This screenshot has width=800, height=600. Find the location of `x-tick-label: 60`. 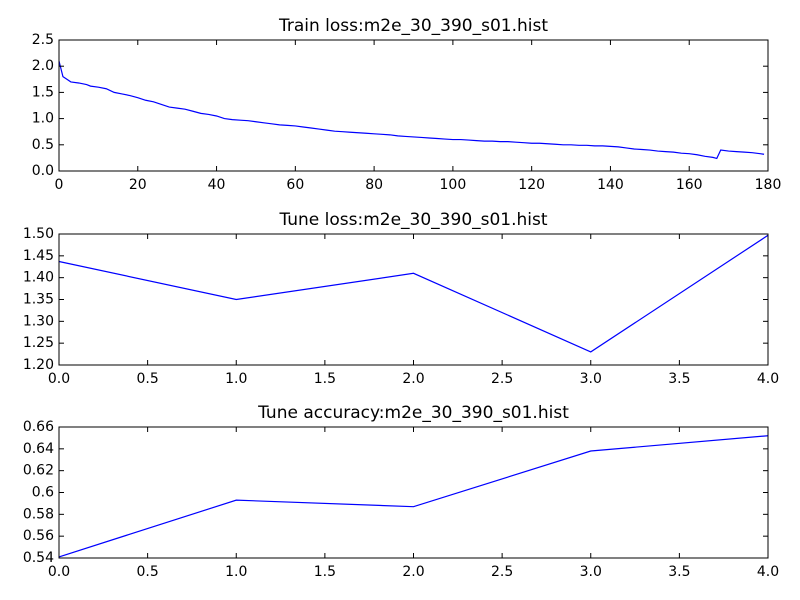

x-tick-label: 60 is located at coordinates (295, 185).